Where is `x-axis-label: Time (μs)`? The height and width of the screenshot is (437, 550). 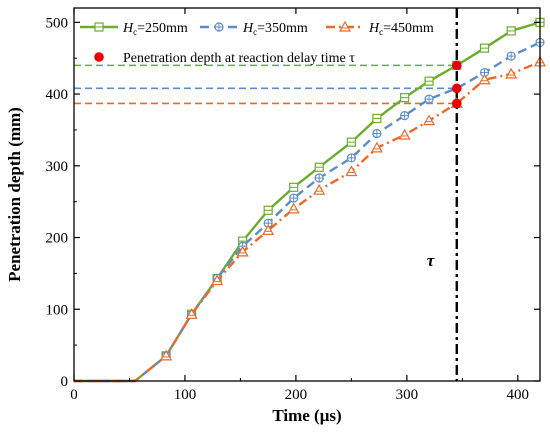
x-axis-label: Time (μs) is located at coordinates (306, 415).